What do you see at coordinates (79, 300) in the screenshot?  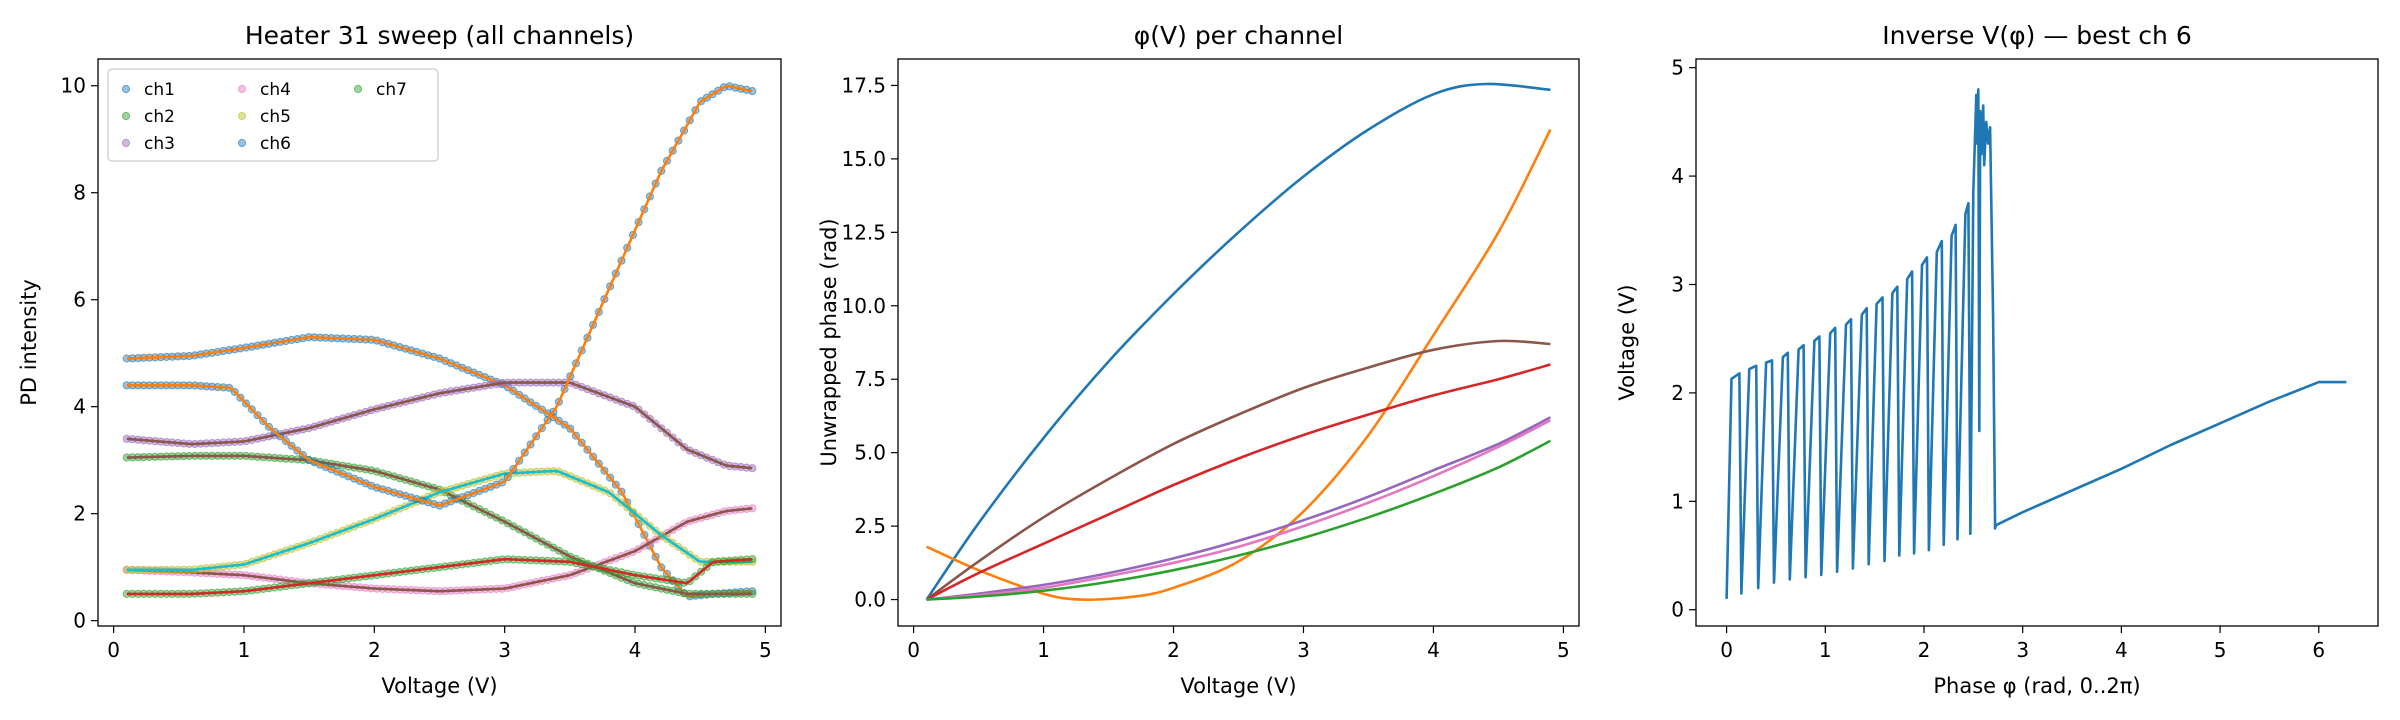 I see `panel-sweep-ytick-label: 6` at bounding box center [79, 300].